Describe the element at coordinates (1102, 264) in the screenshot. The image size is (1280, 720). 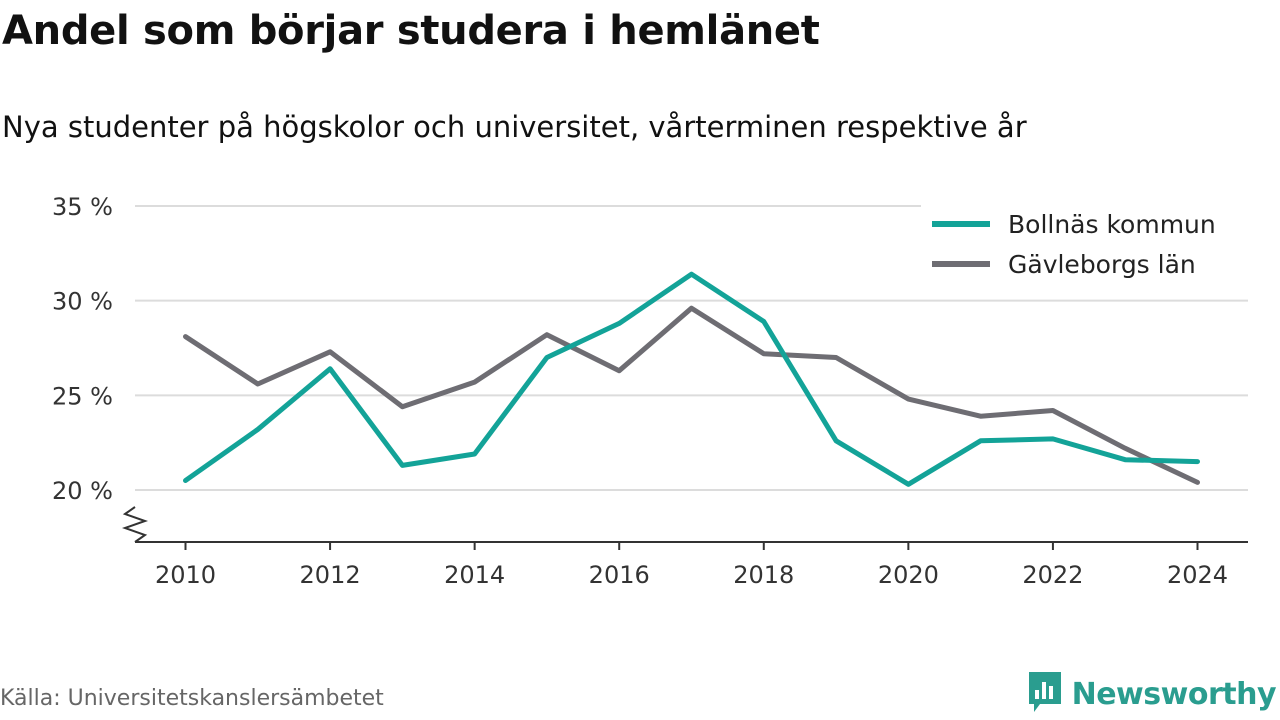
I see `legend-label: Gävleborgs län` at that location.